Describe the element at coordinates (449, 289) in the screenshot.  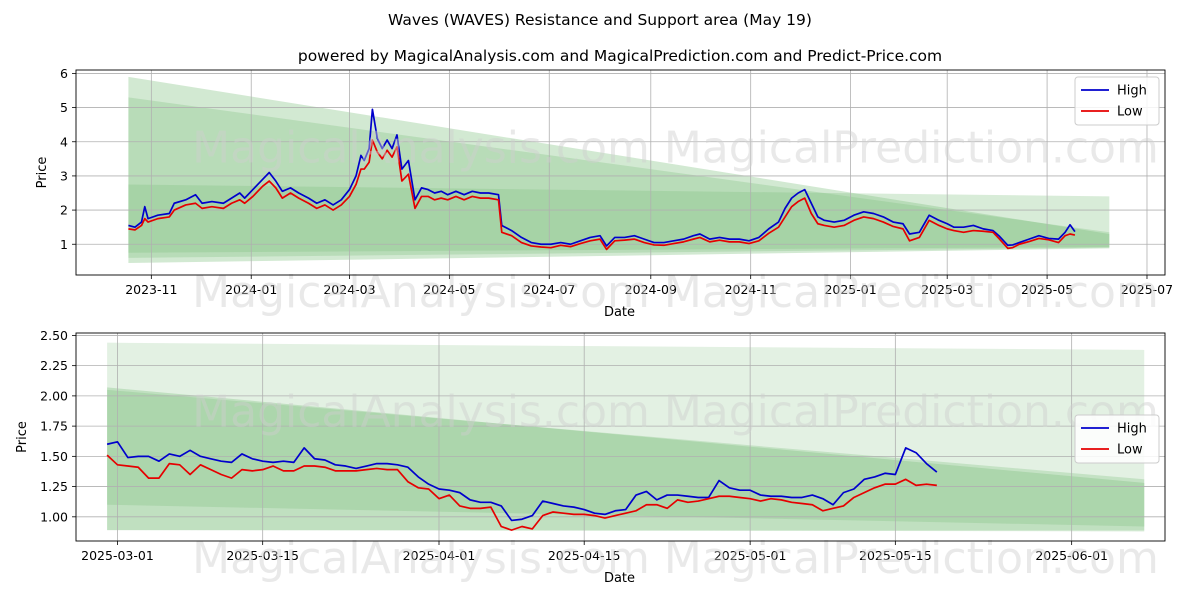
I see `x-tick-label: 2024-05` at that location.